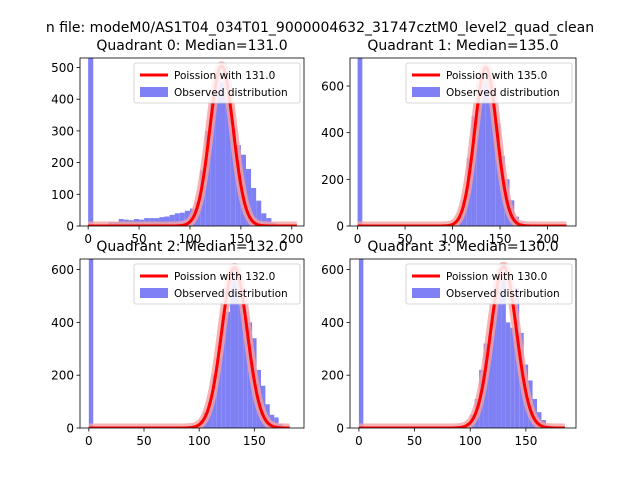 The height and width of the screenshot is (480, 640). Describe the element at coordinates (62, 68) in the screenshot. I see `y-tick-label: 500` at that location.